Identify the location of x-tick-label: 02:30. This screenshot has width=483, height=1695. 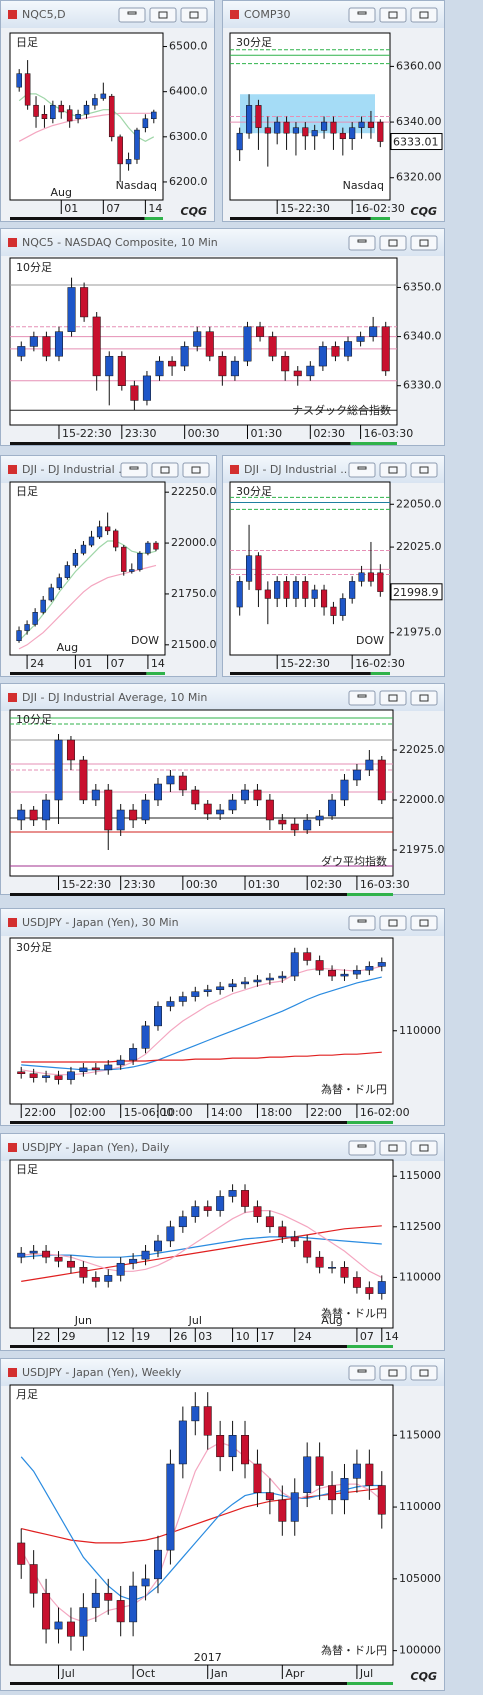
(329, 433).